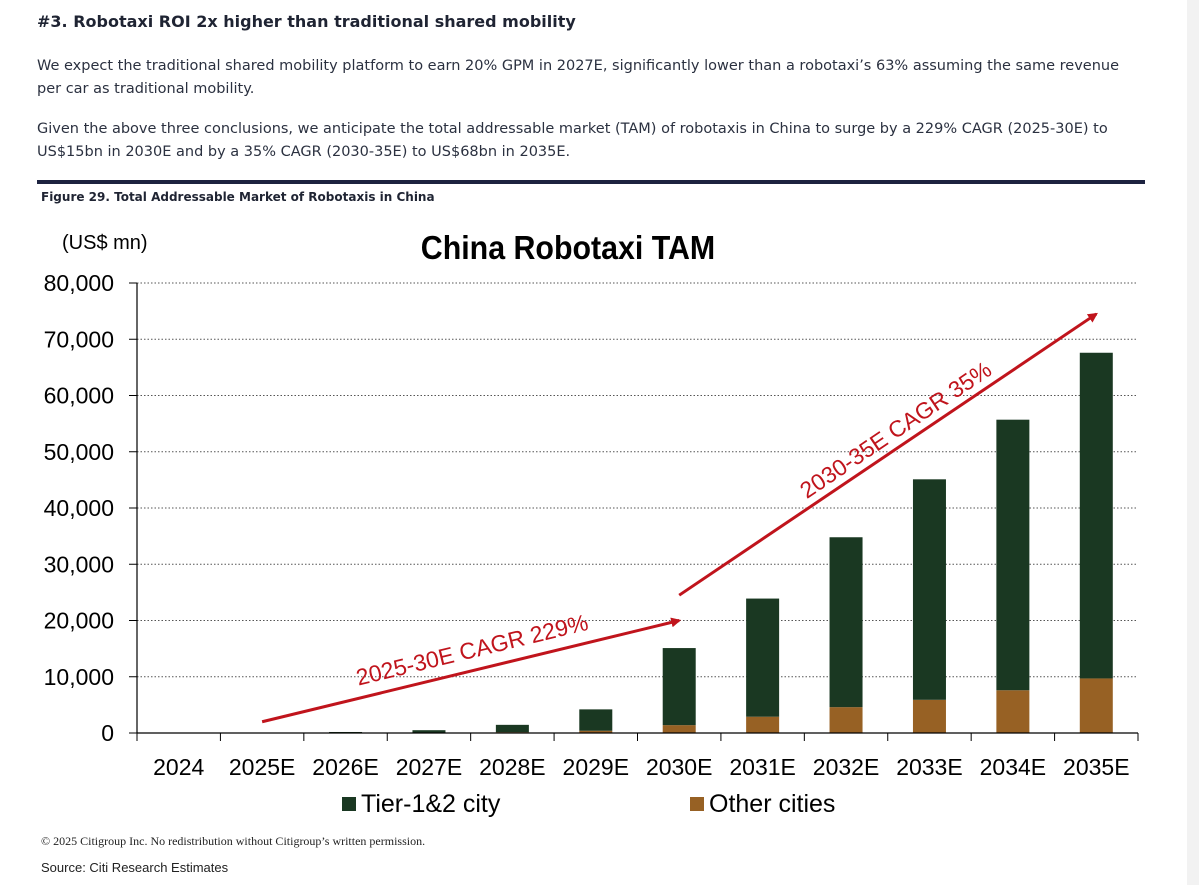 This screenshot has width=1199, height=885. I want to click on legend-label: Tier-1&2 city, so click(431, 804).